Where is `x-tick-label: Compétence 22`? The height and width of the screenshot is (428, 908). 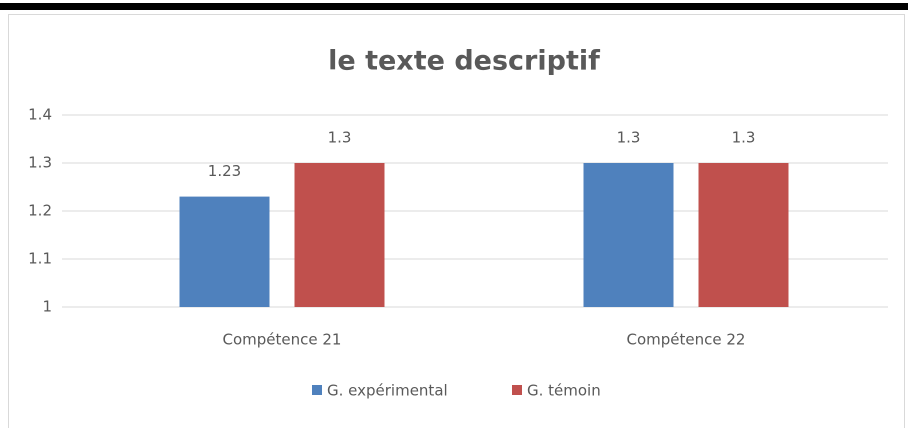
x-tick-label: Compétence 22 is located at coordinates (686, 340).